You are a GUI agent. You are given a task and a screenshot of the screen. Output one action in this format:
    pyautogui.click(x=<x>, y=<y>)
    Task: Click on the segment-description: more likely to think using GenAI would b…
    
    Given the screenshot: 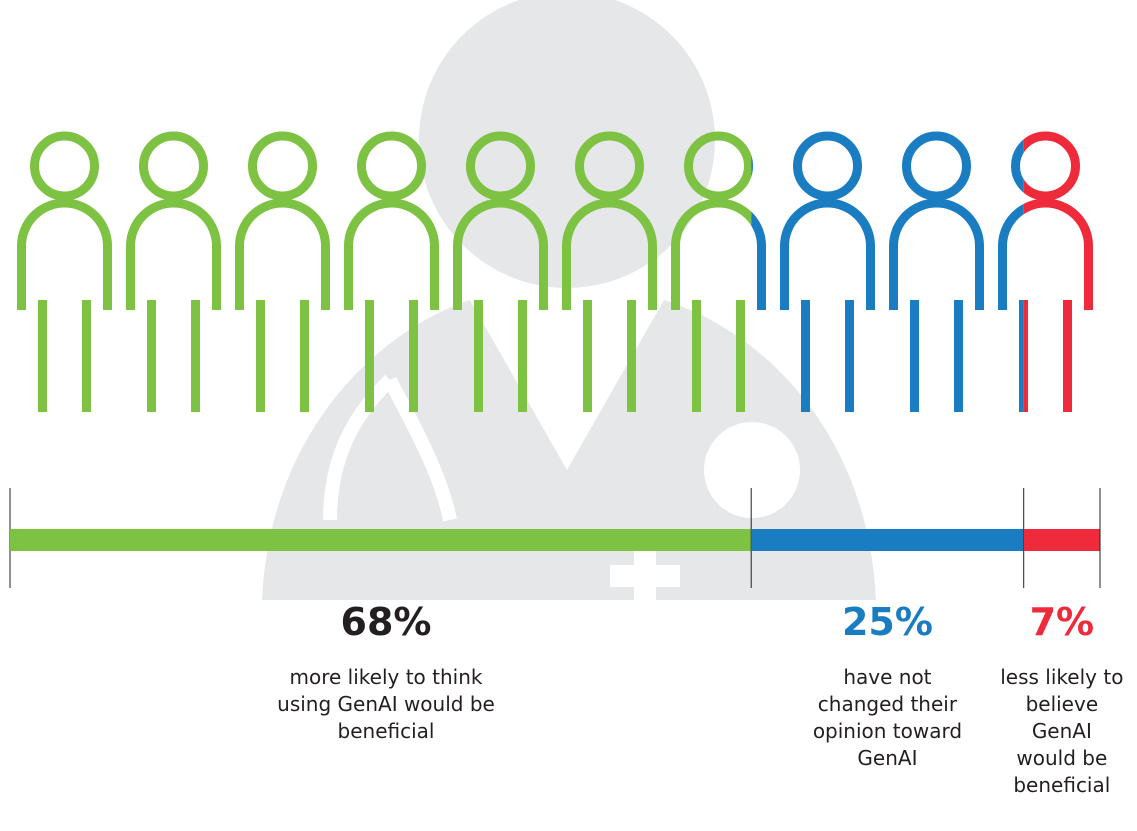 What is the action you would take?
    pyautogui.click(x=386, y=704)
    